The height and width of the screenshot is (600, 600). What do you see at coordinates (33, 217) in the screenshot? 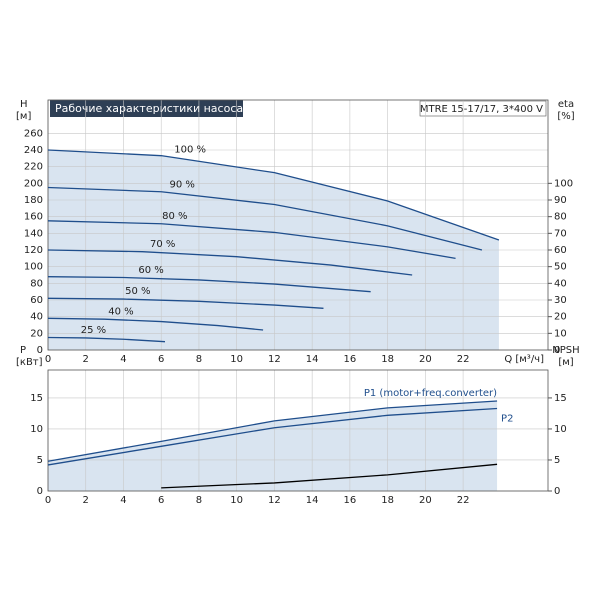
I see `y-tick-label: 160` at bounding box center [33, 217].